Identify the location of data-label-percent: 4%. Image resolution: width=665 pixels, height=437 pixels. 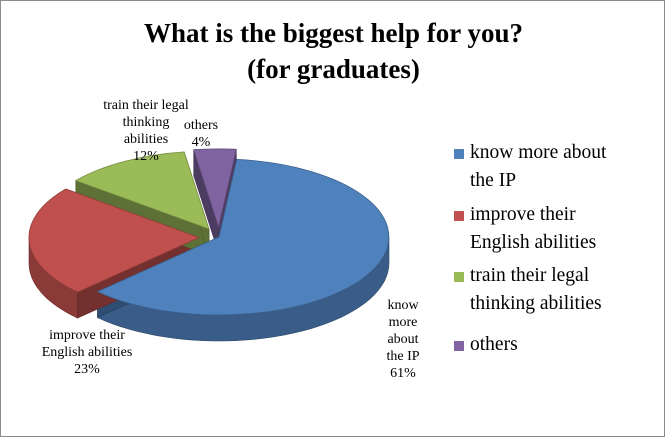
(201, 142).